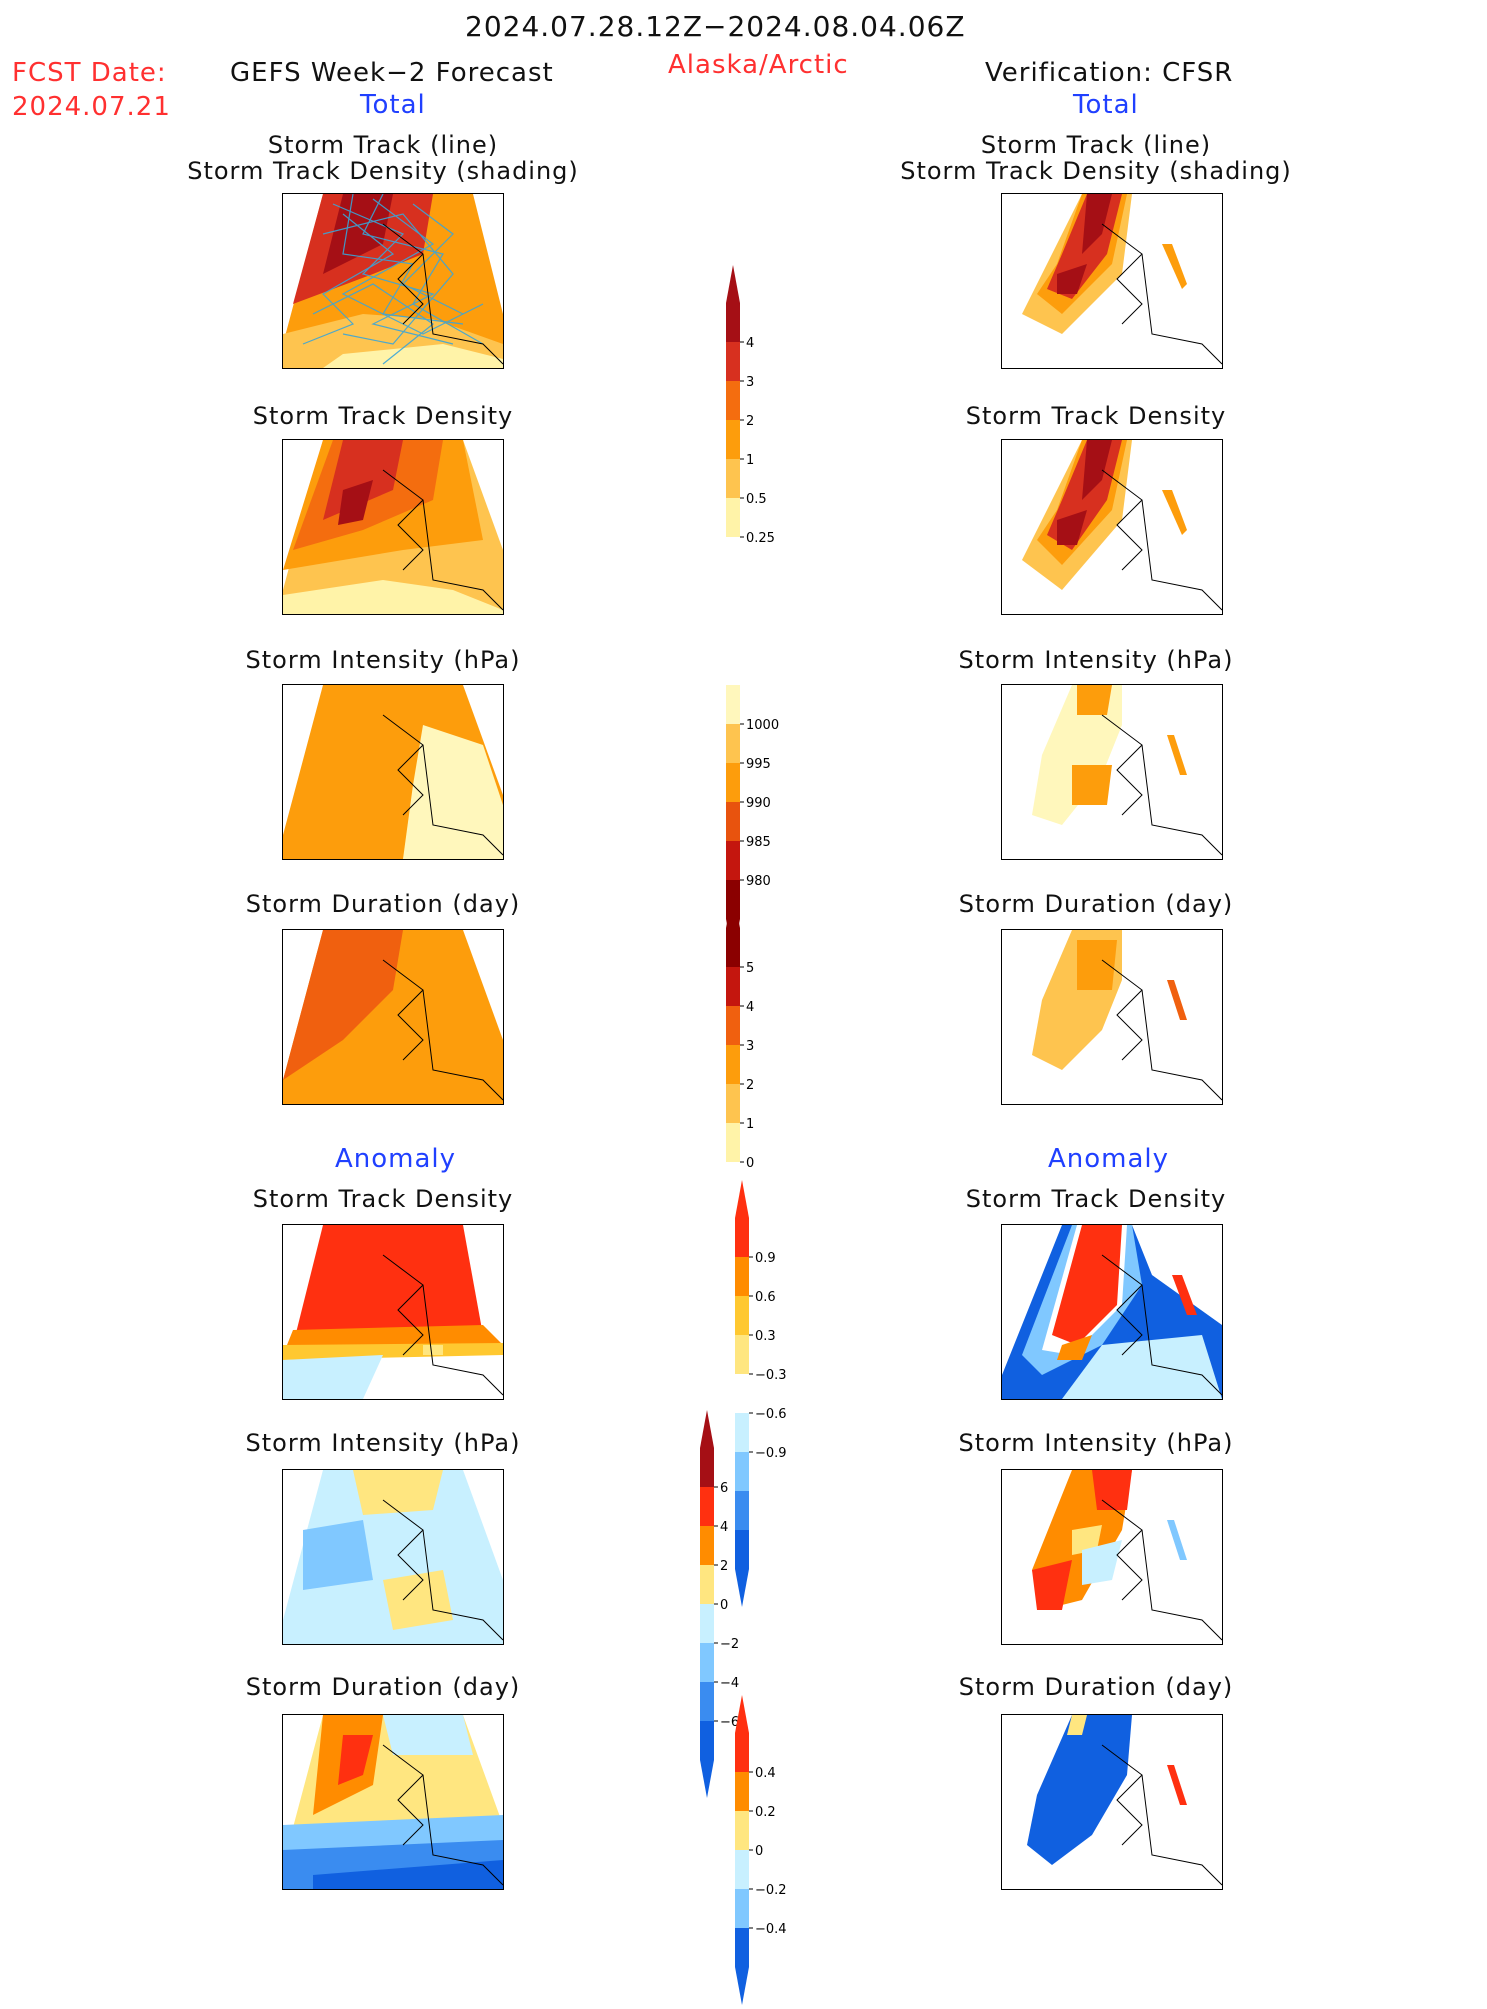 Image resolution: width=1487 pixels, height=2009 pixels. Describe the element at coordinates (1106, 105) in the screenshot. I see `total-label-right: Total` at that location.